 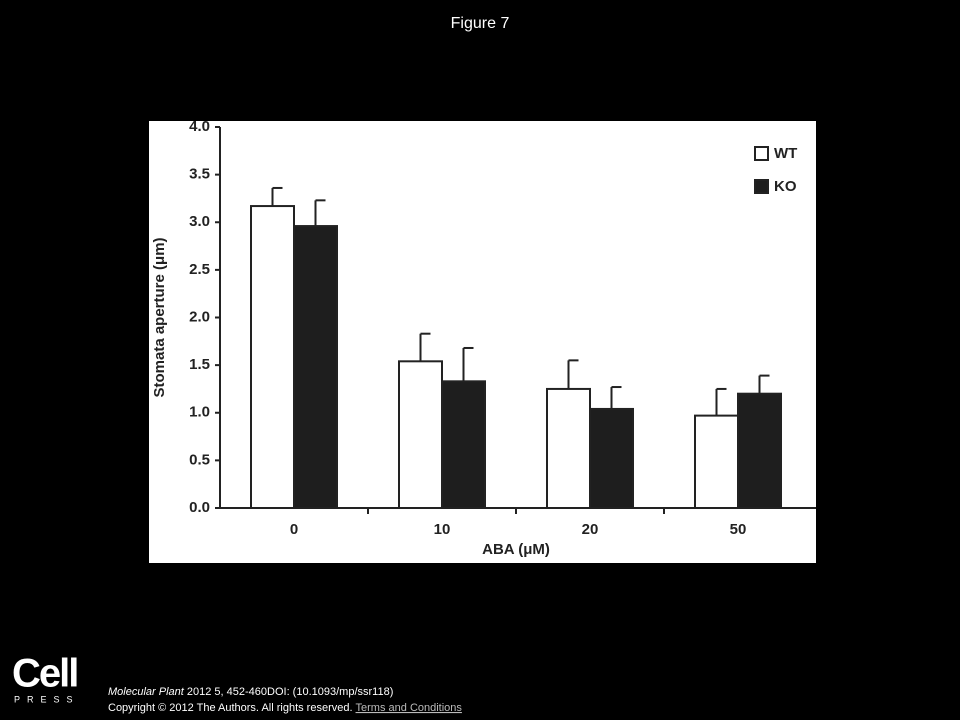 I want to click on x-tick-label: 50, so click(x=738, y=529).